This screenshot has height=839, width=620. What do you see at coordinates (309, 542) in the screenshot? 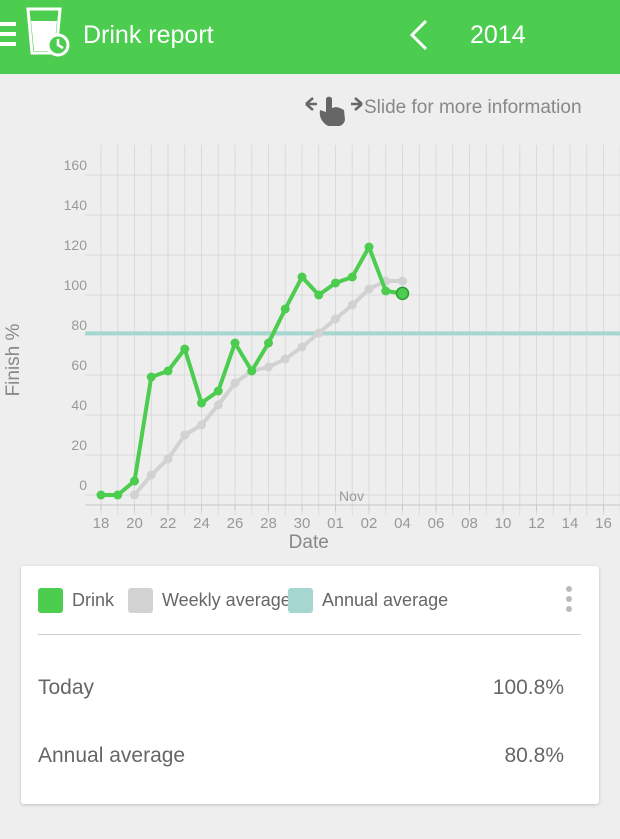
I see `x-axis-label: Date` at bounding box center [309, 542].